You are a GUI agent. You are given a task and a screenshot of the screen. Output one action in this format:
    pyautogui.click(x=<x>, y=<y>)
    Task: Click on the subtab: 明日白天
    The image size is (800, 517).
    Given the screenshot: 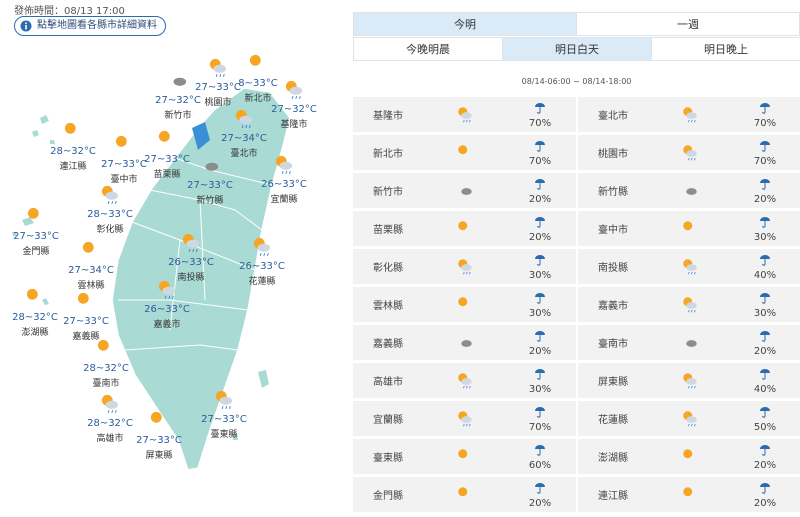 What is the action you would take?
    pyautogui.click(x=577, y=49)
    